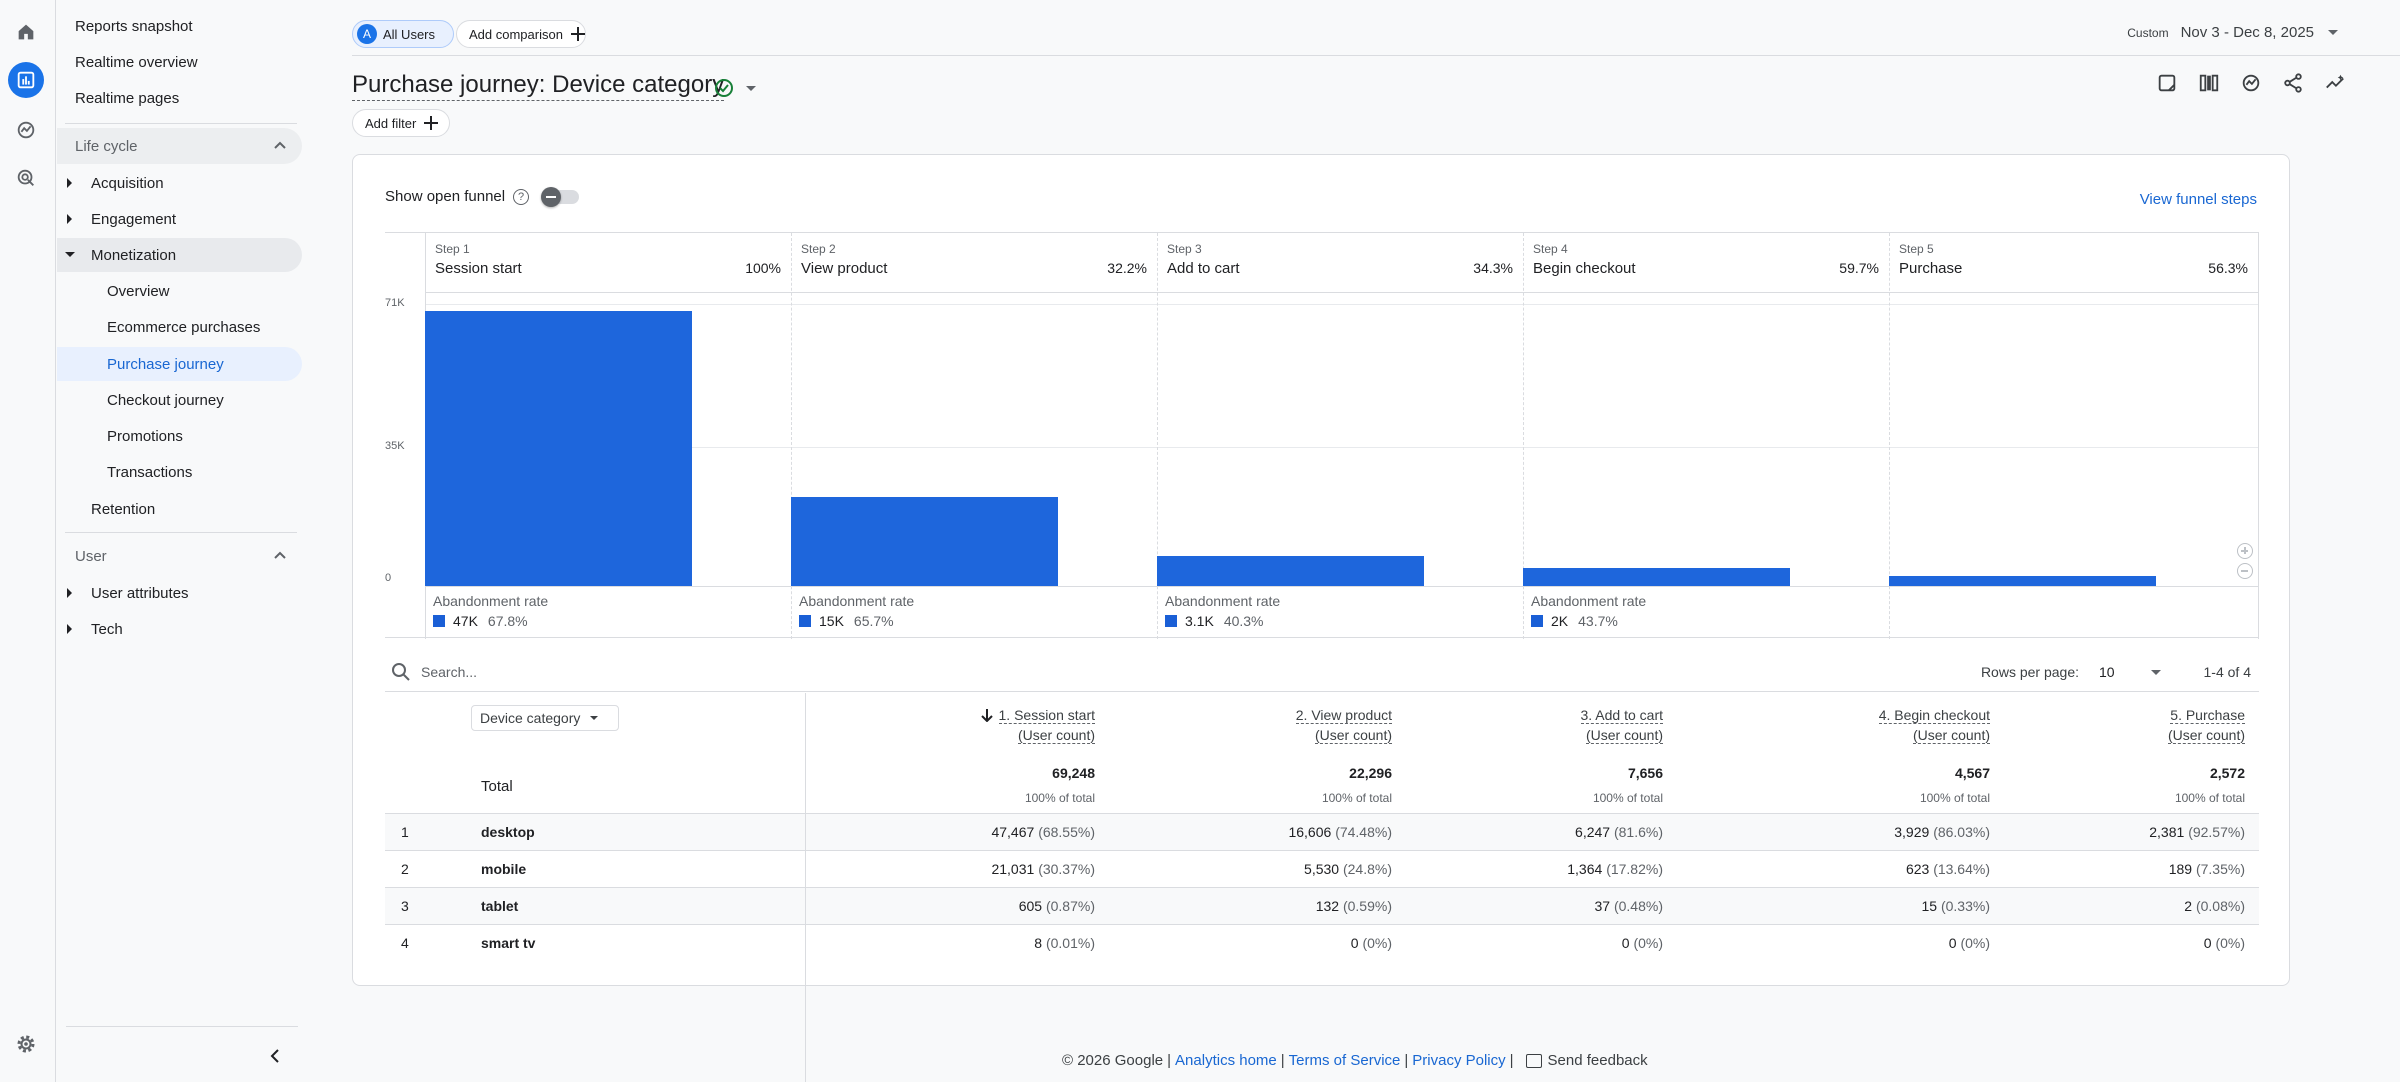 The image size is (2400, 1082). What do you see at coordinates (538, 85) in the screenshot?
I see `page-title: Purchase journey: Device category` at bounding box center [538, 85].